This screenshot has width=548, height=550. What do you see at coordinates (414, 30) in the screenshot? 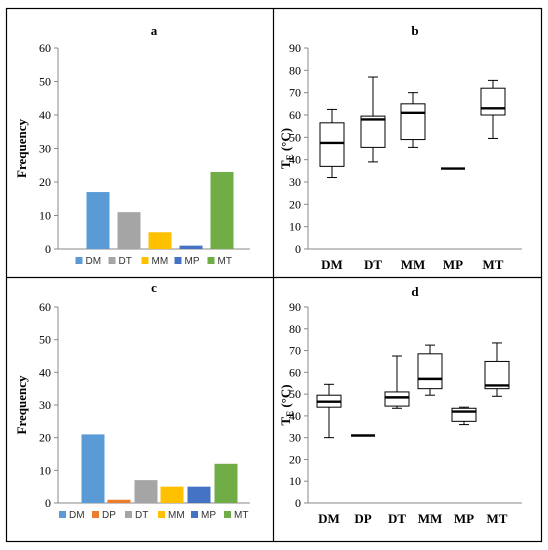
I see `panel-title: b` at bounding box center [414, 30].